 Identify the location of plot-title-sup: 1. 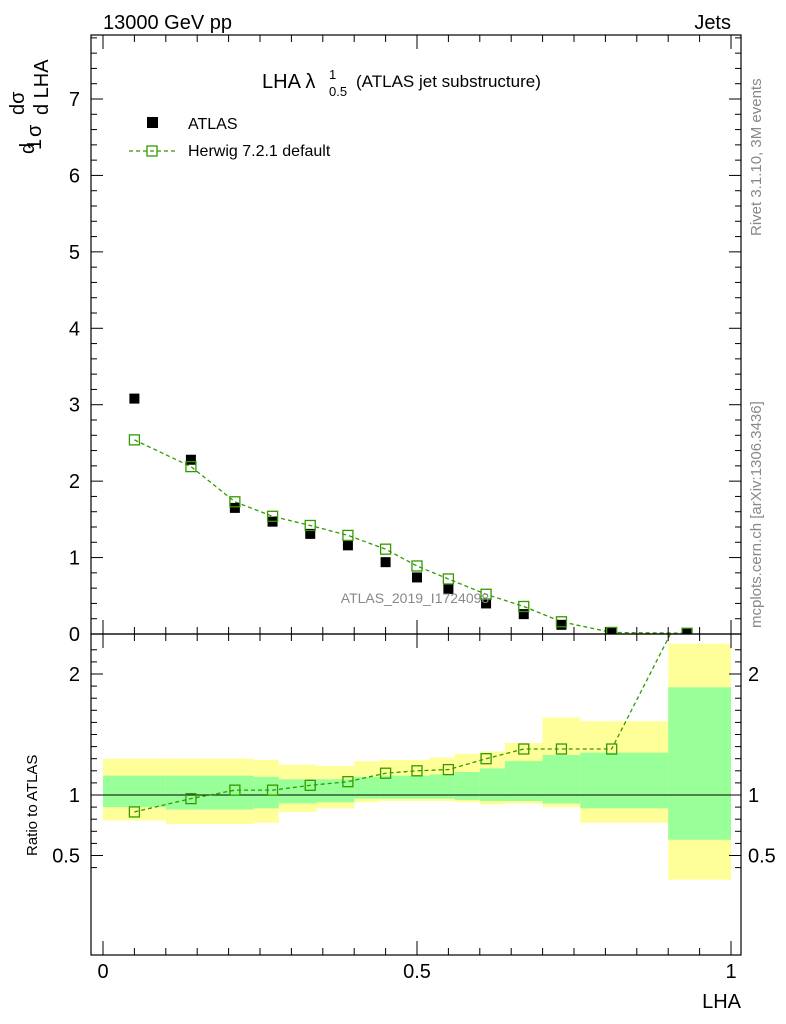
(332, 74).